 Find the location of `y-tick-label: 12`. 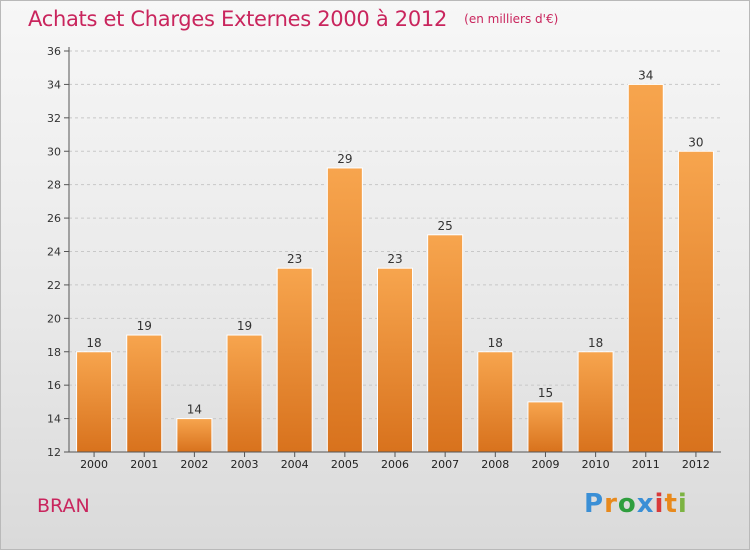

y-tick-label: 12 is located at coordinates (54, 452).